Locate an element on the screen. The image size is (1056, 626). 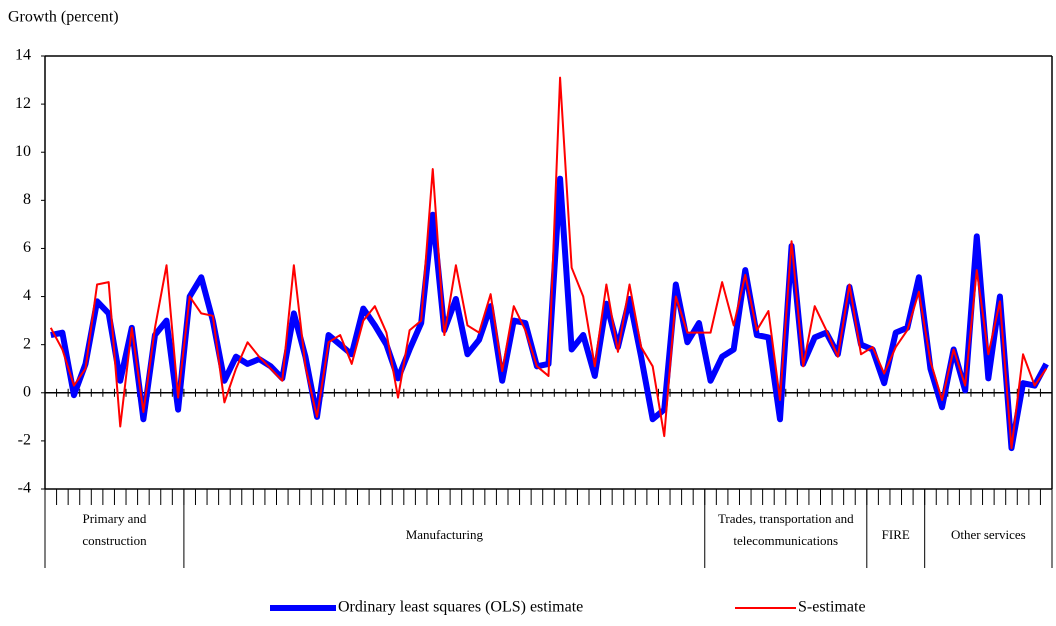
group-label: Primary and is located at coordinates (114, 518).